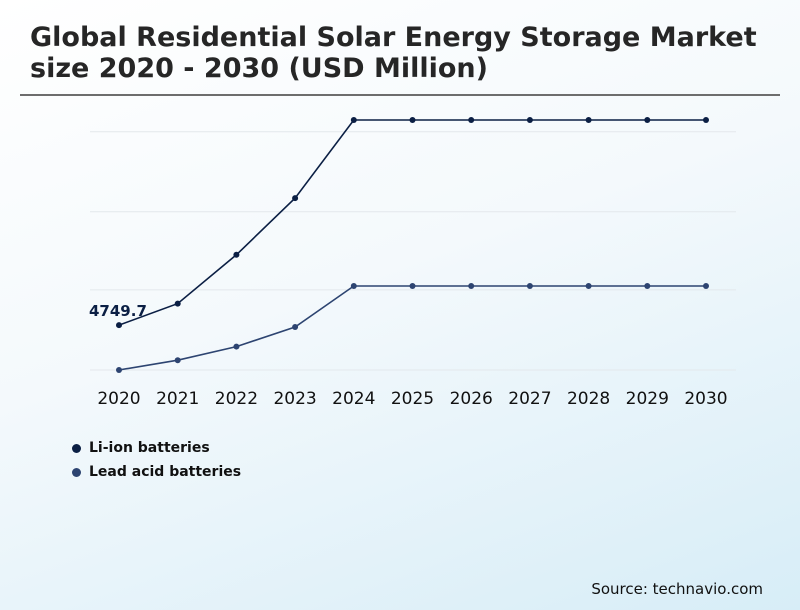  What do you see at coordinates (353, 120) in the screenshot?
I see `data-point-s0-2024` at bounding box center [353, 120].